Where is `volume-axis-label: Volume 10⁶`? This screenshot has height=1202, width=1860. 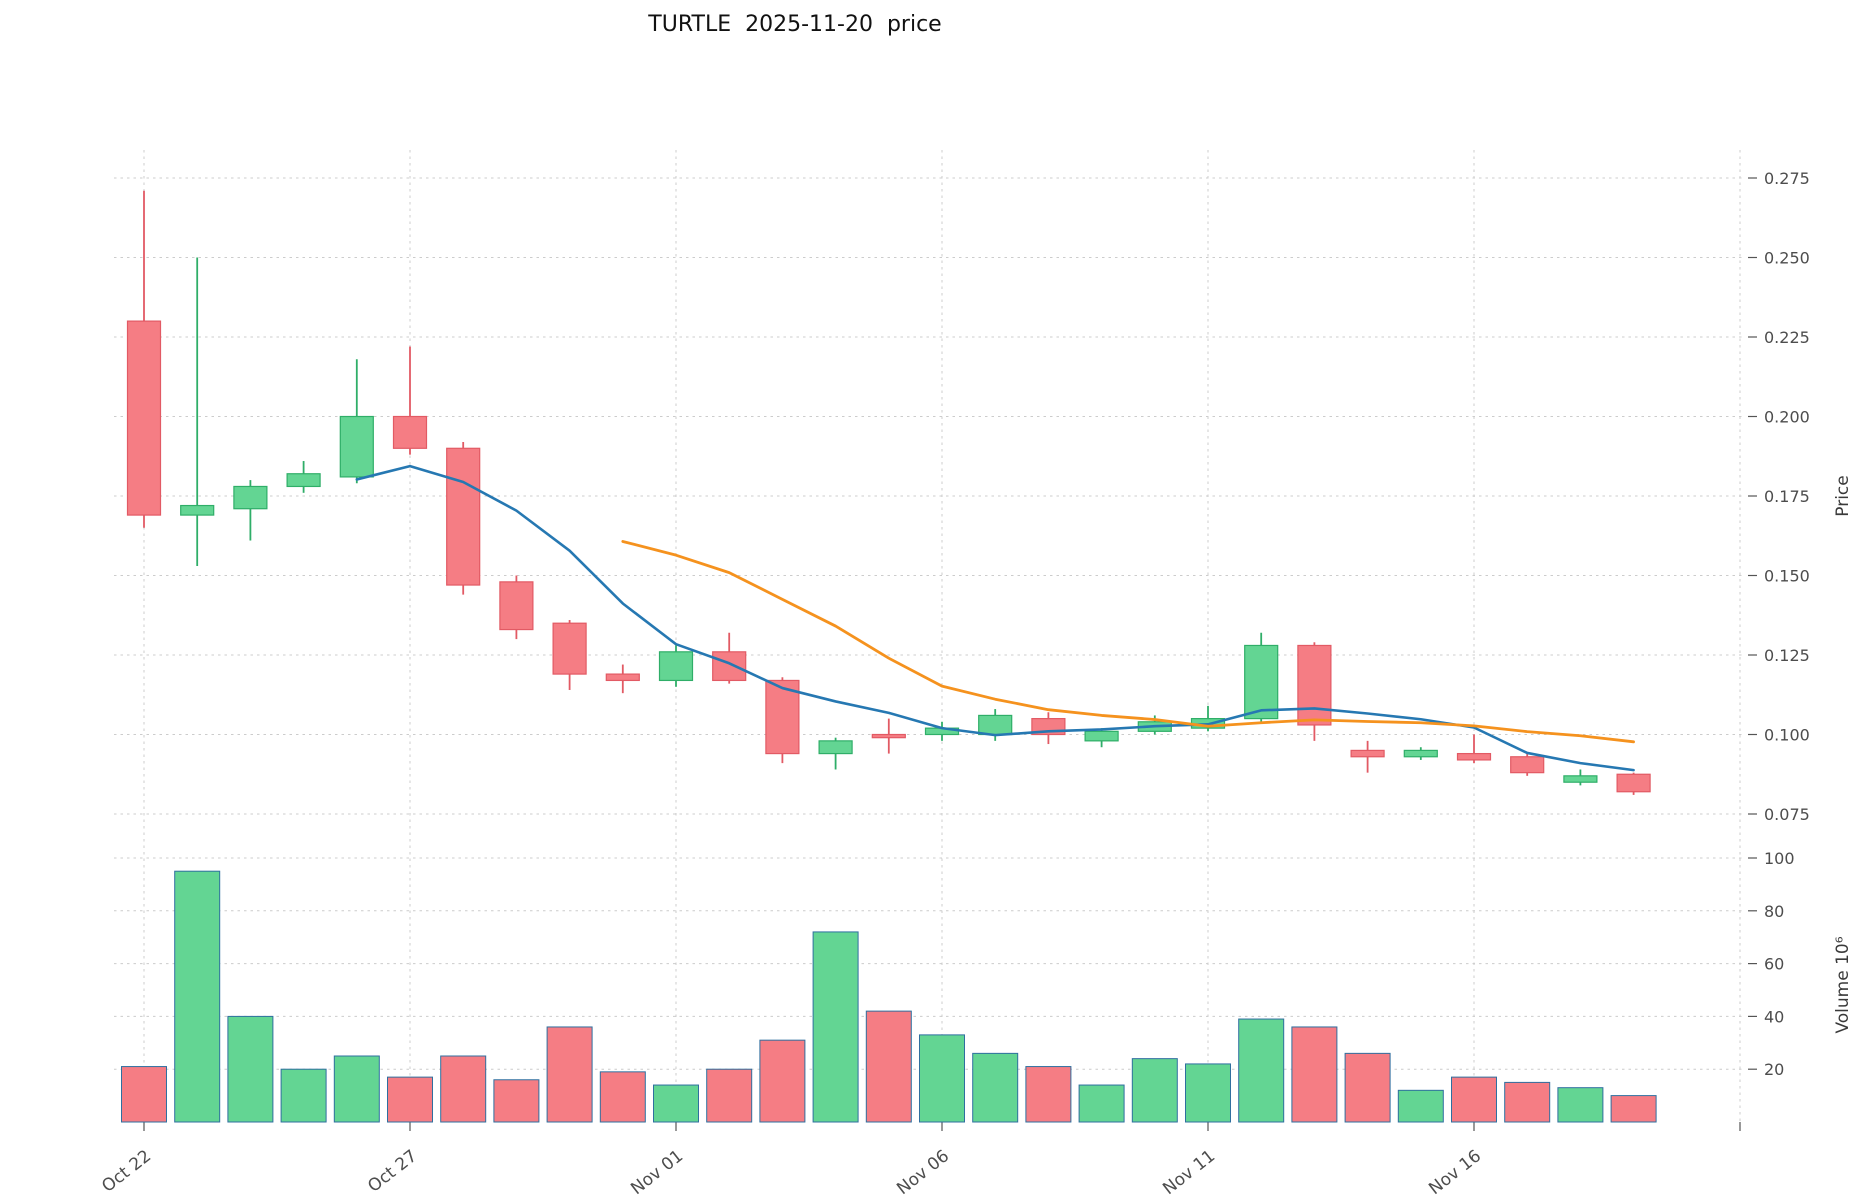 volume-axis-label: Volume 10⁶ is located at coordinates (1843, 984).